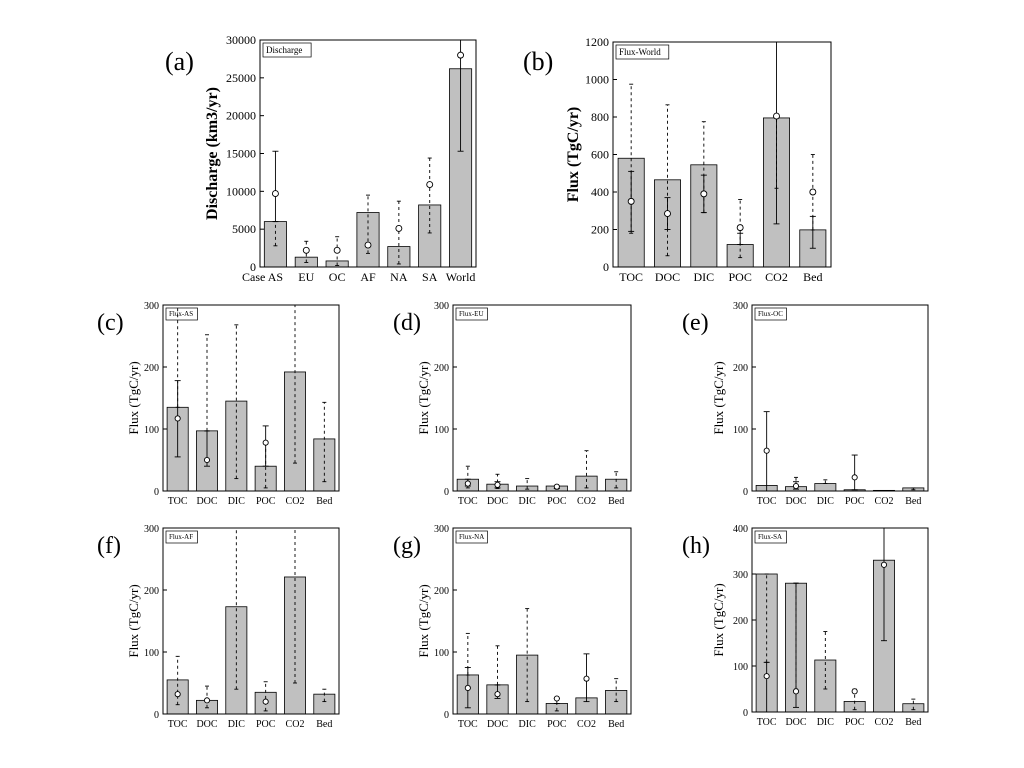  What do you see at coordinates (275, 277) in the screenshot?
I see `x-tick-label: AS` at bounding box center [275, 277].